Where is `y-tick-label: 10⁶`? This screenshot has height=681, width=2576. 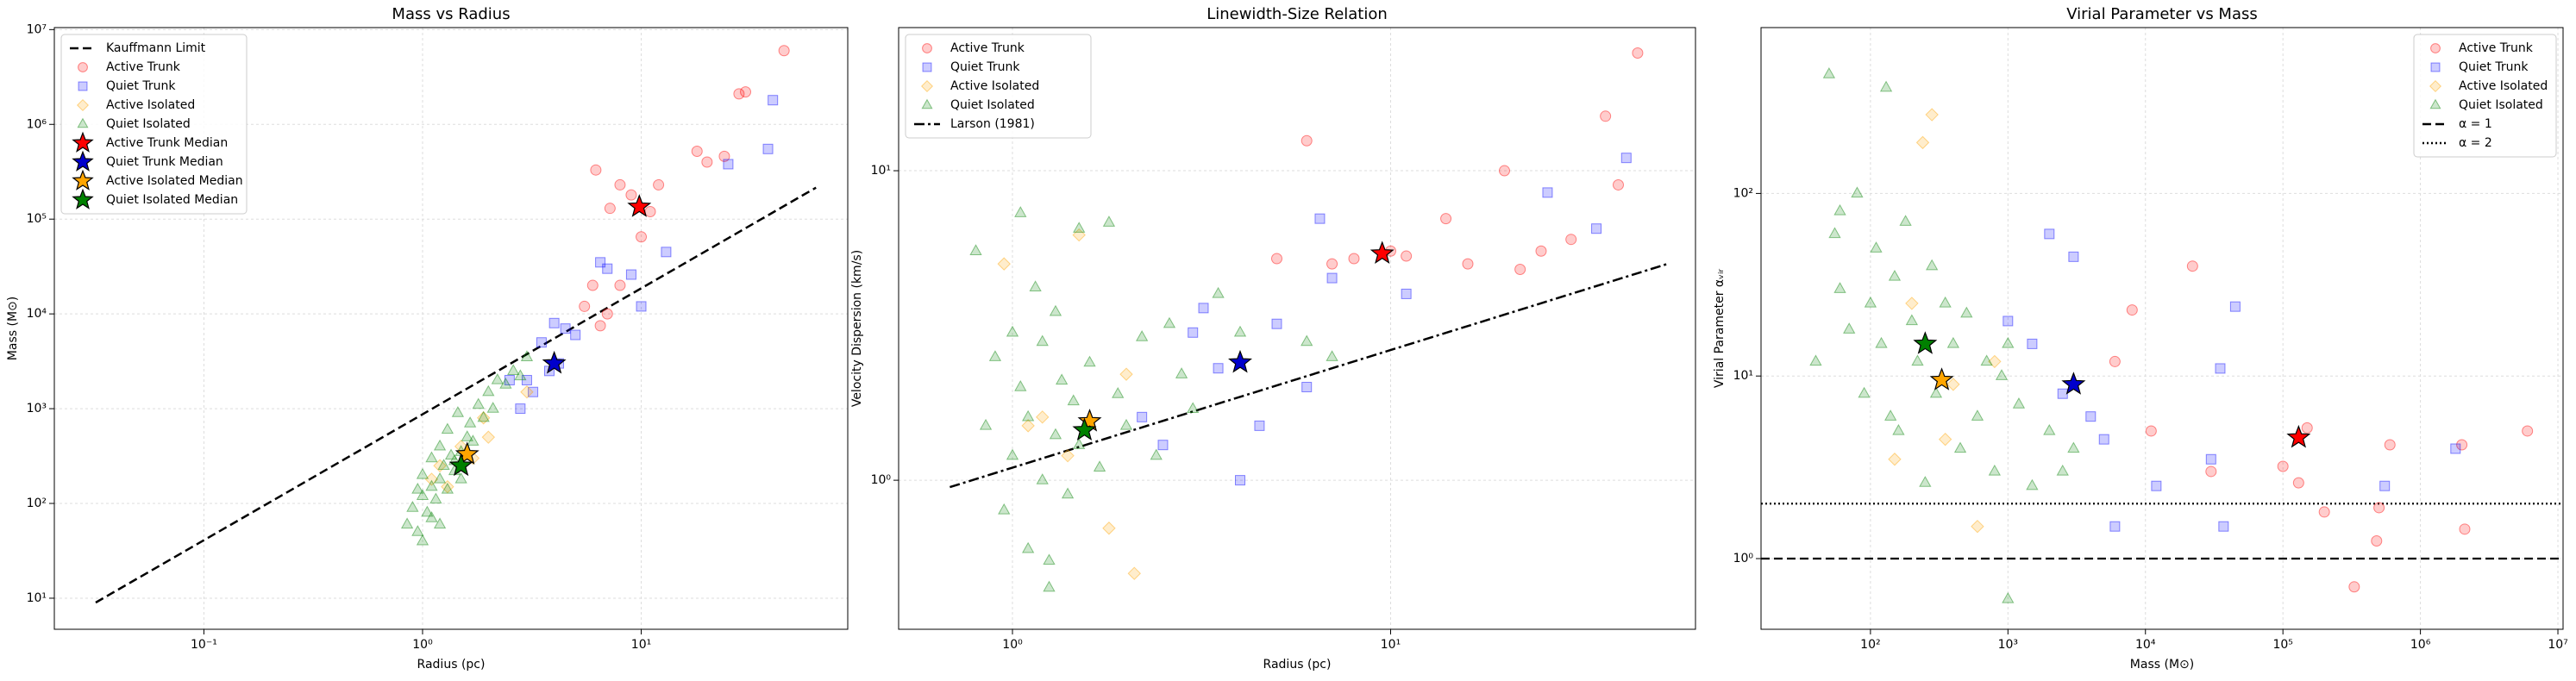
y-tick-label: 10⁶ is located at coordinates (37, 124).